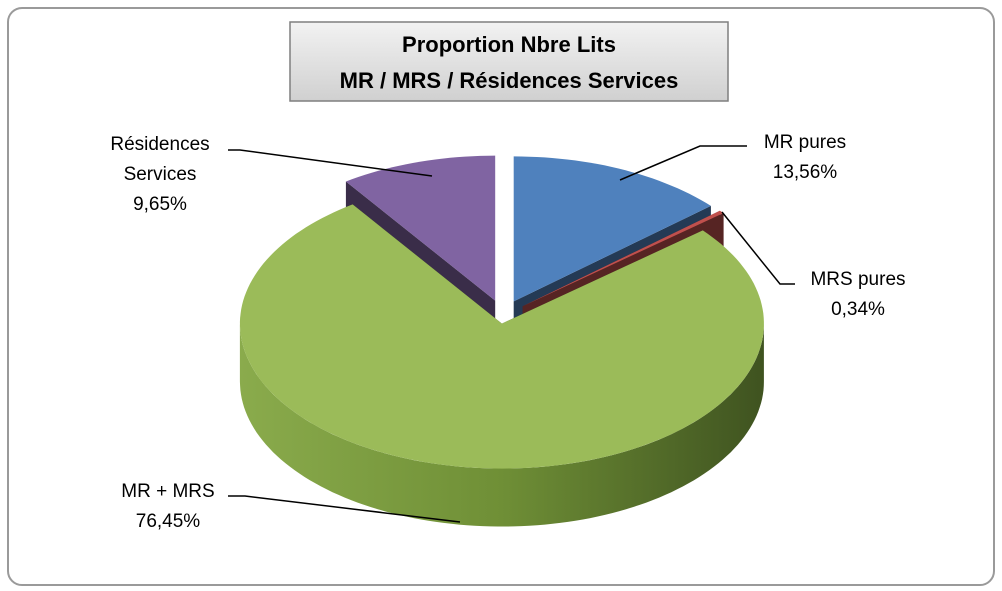  I want to click on category-label: MR pures, so click(805, 142).